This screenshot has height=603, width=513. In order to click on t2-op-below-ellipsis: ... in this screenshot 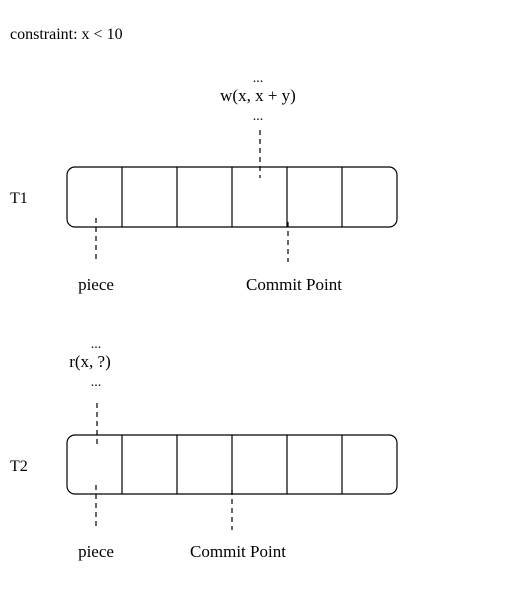, I will do `click(96, 382)`.